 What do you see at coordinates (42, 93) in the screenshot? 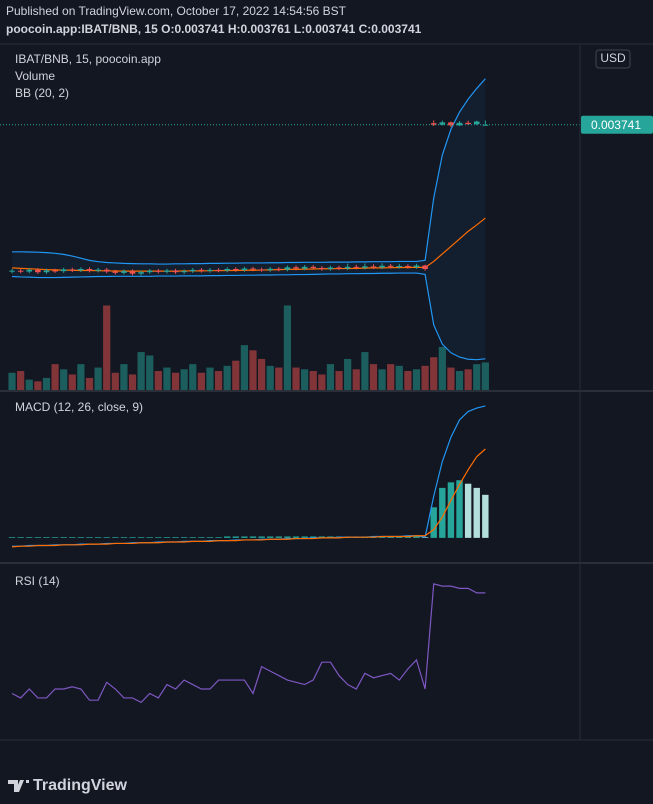
I see `bb-legend: BB (20, 2)` at bounding box center [42, 93].